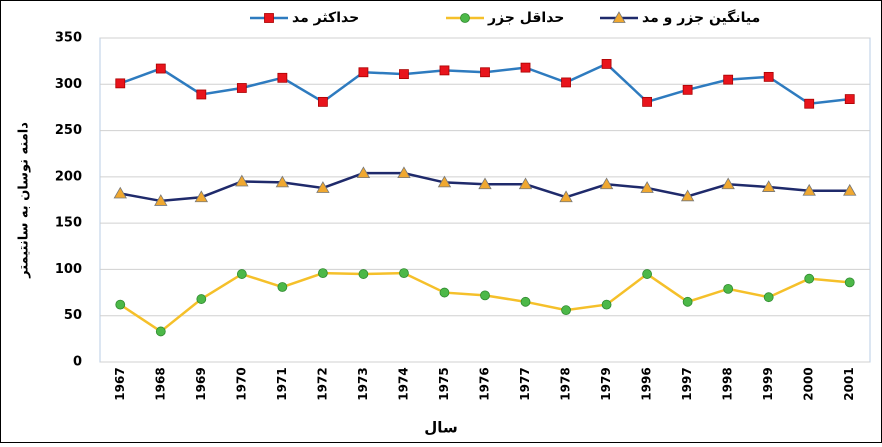 This screenshot has height=447, width=882. What do you see at coordinates (728, 383) in the screenshot?
I see `x-tick-label: 1998` at bounding box center [728, 383].